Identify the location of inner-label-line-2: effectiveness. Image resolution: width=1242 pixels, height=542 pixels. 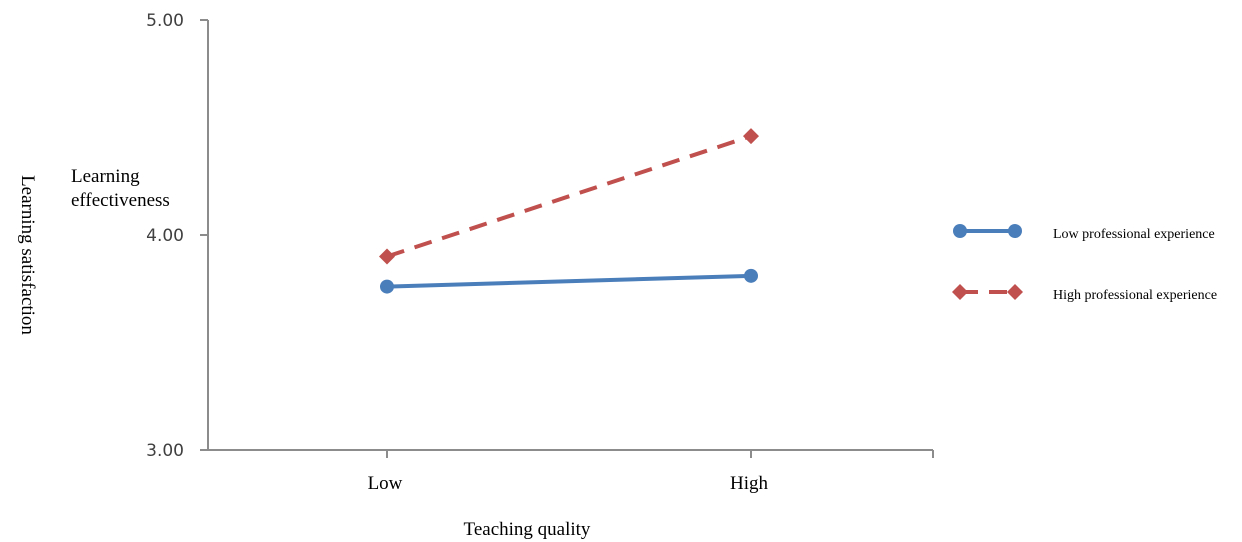
(120, 200).